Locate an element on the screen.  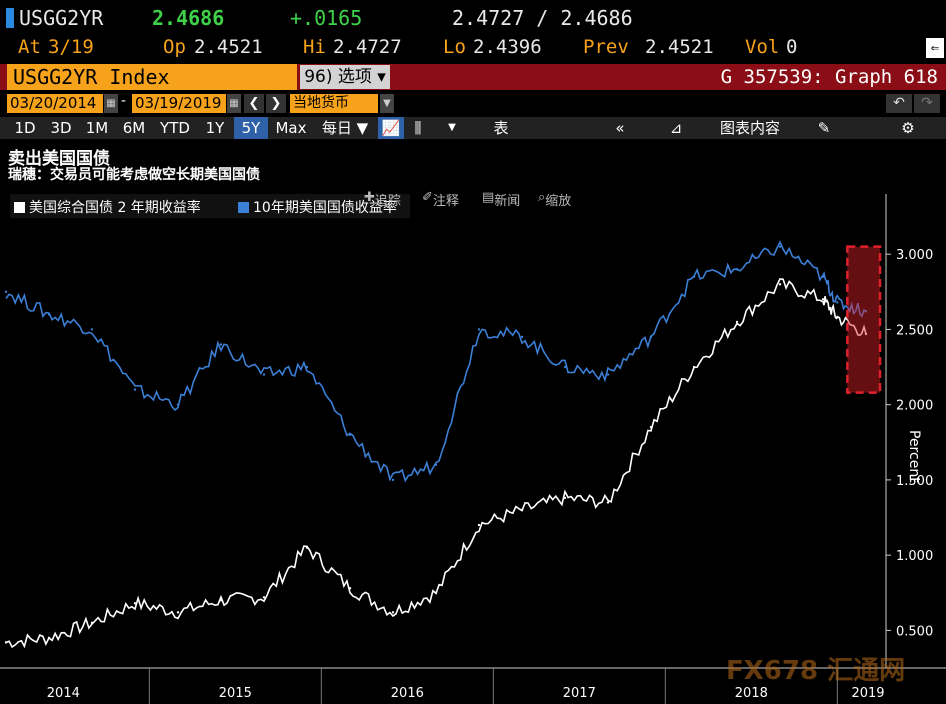
next-period-button: ❯ is located at coordinates (276, 103).